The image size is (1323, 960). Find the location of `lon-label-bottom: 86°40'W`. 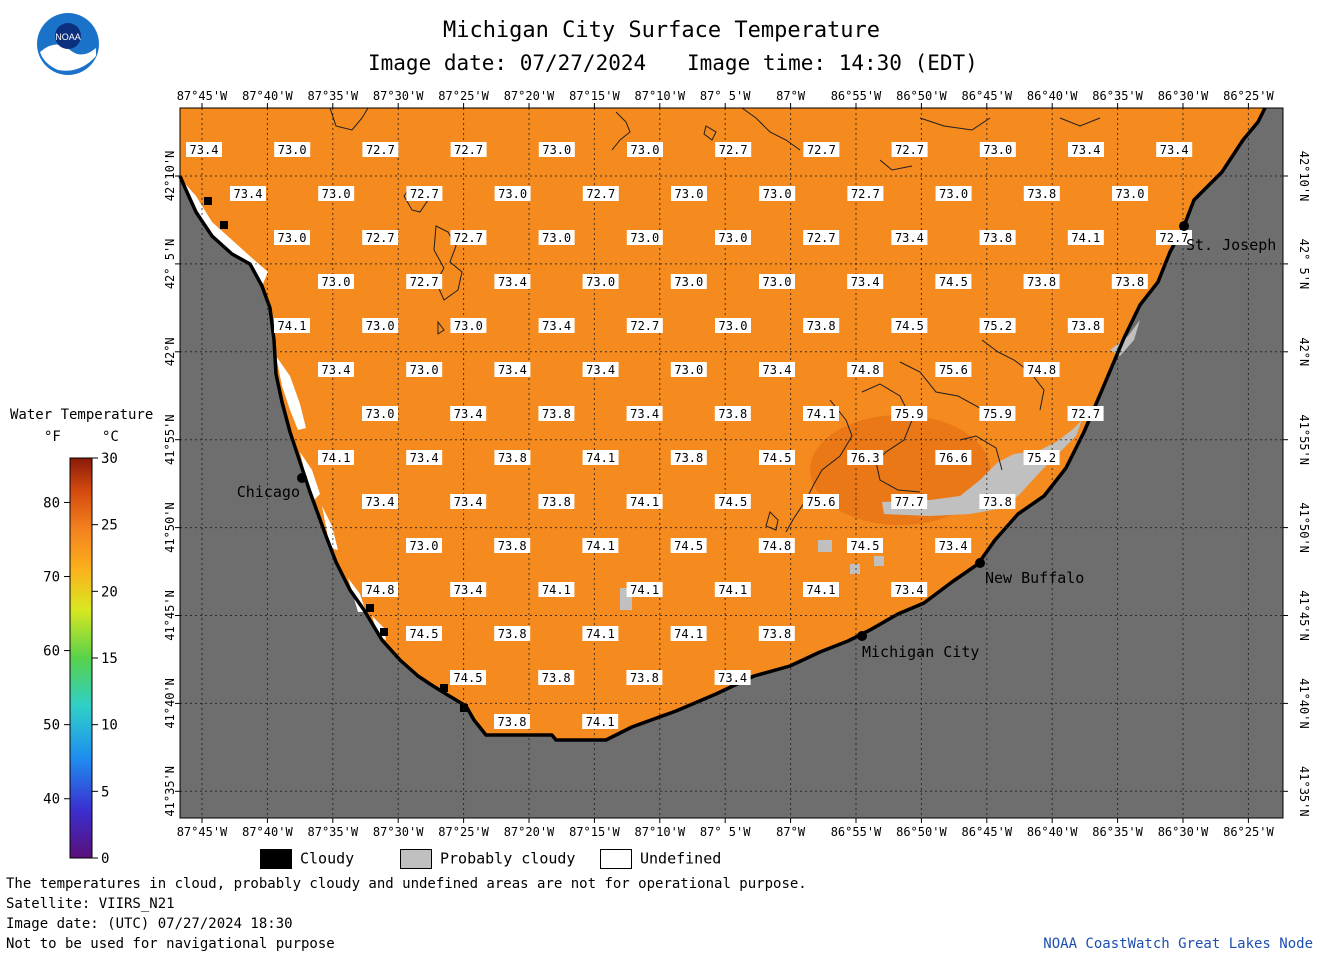

lon-label-bottom: 86°40'W is located at coordinates (1052, 832).